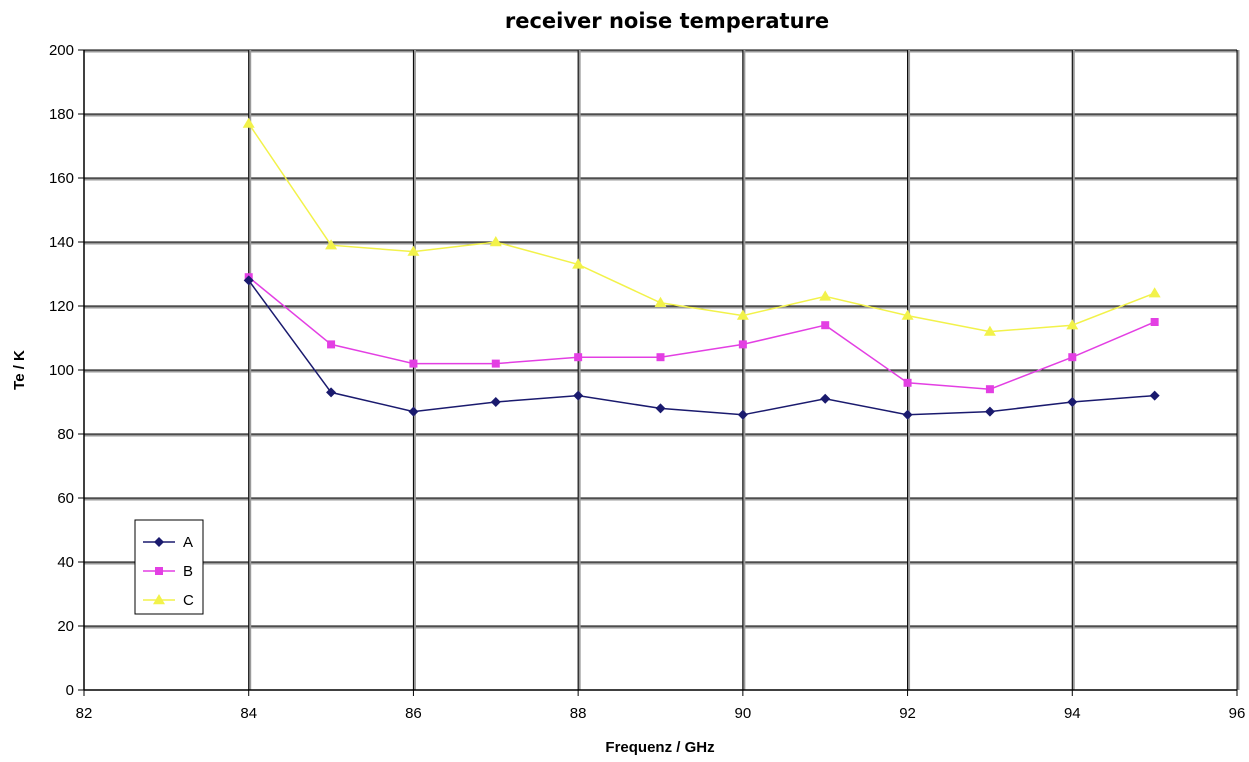 This screenshot has height=762, width=1249. What do you see at coordinates (168, 600) in the screenshot?
I see `legend-item-c: C` at bounding box center [168, 600].